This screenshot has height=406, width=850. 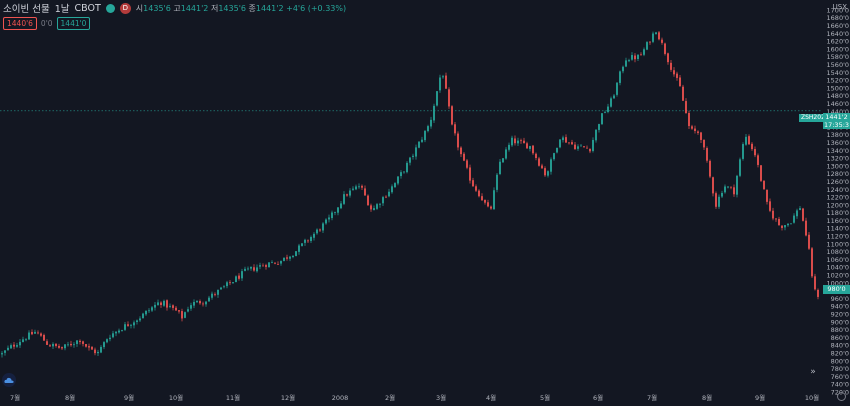 What do you see at coordinates (838, 42) in the screenshot?
I see `y-tick-label: 1620'0` at bounding box center [838, 42].